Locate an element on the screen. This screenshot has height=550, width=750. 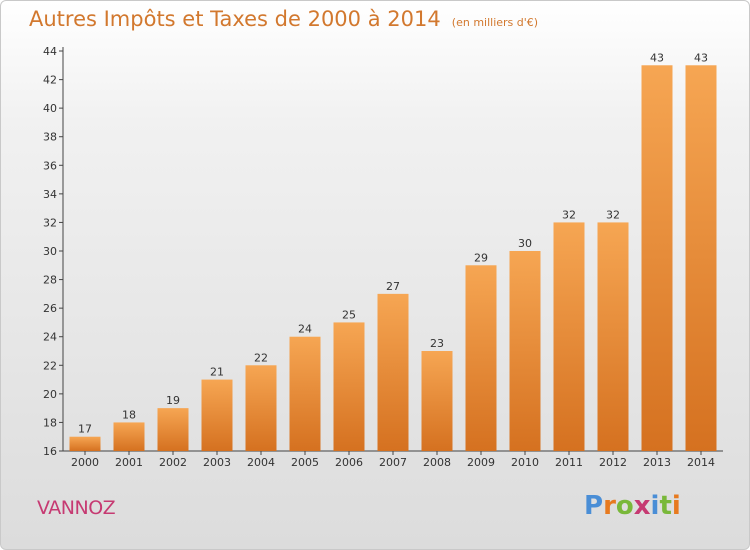
y-tick-label: 34 is located at coordinates (50, 194).